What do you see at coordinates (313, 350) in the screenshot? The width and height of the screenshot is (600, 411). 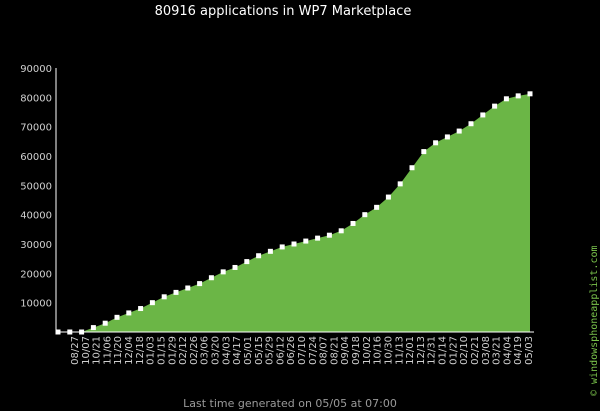 I see `x-tick-label: 07/24` at bounding box center [313, 350].